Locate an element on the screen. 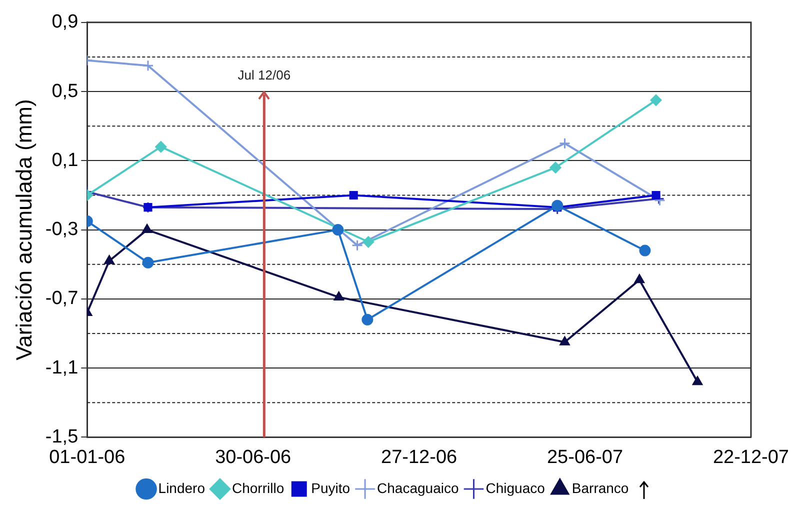  x-tick-label: 27-12-06 is located at coordinates (419, 457).